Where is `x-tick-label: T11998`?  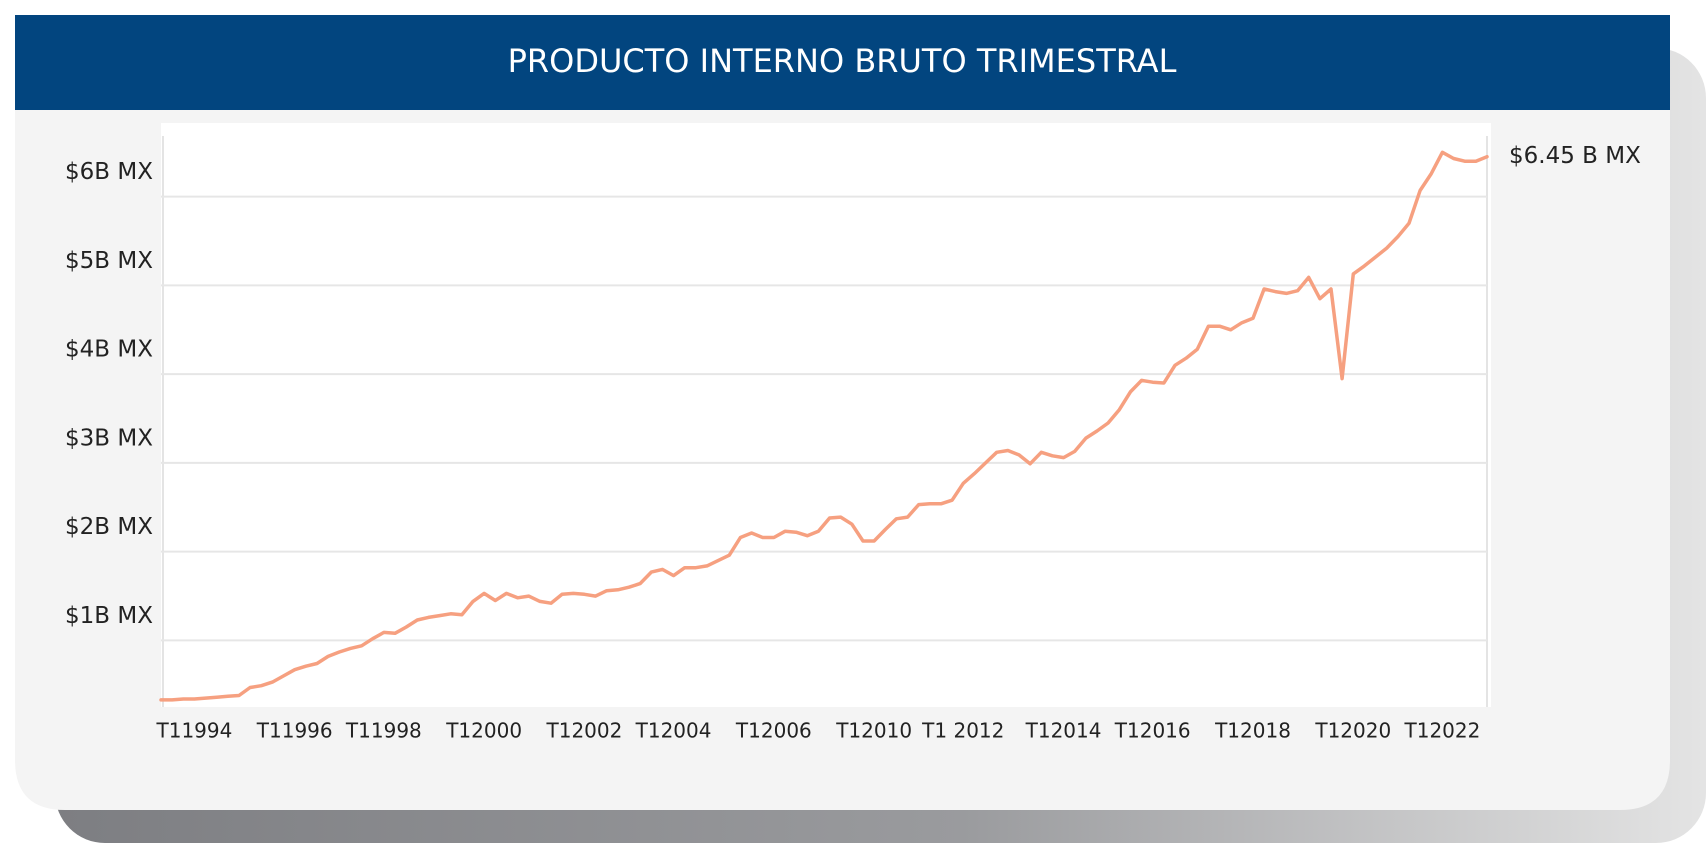 x-tick-label: T11998 is located at coordinates (383, 731).